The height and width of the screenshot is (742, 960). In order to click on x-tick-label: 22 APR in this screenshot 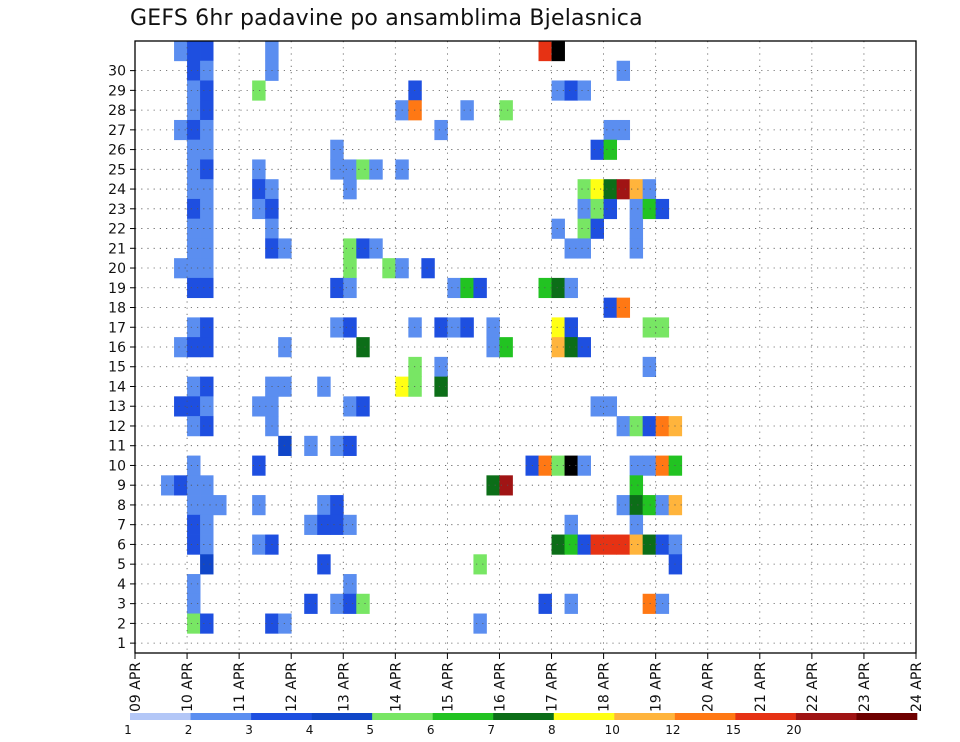, I will do `click(813, 687)`.